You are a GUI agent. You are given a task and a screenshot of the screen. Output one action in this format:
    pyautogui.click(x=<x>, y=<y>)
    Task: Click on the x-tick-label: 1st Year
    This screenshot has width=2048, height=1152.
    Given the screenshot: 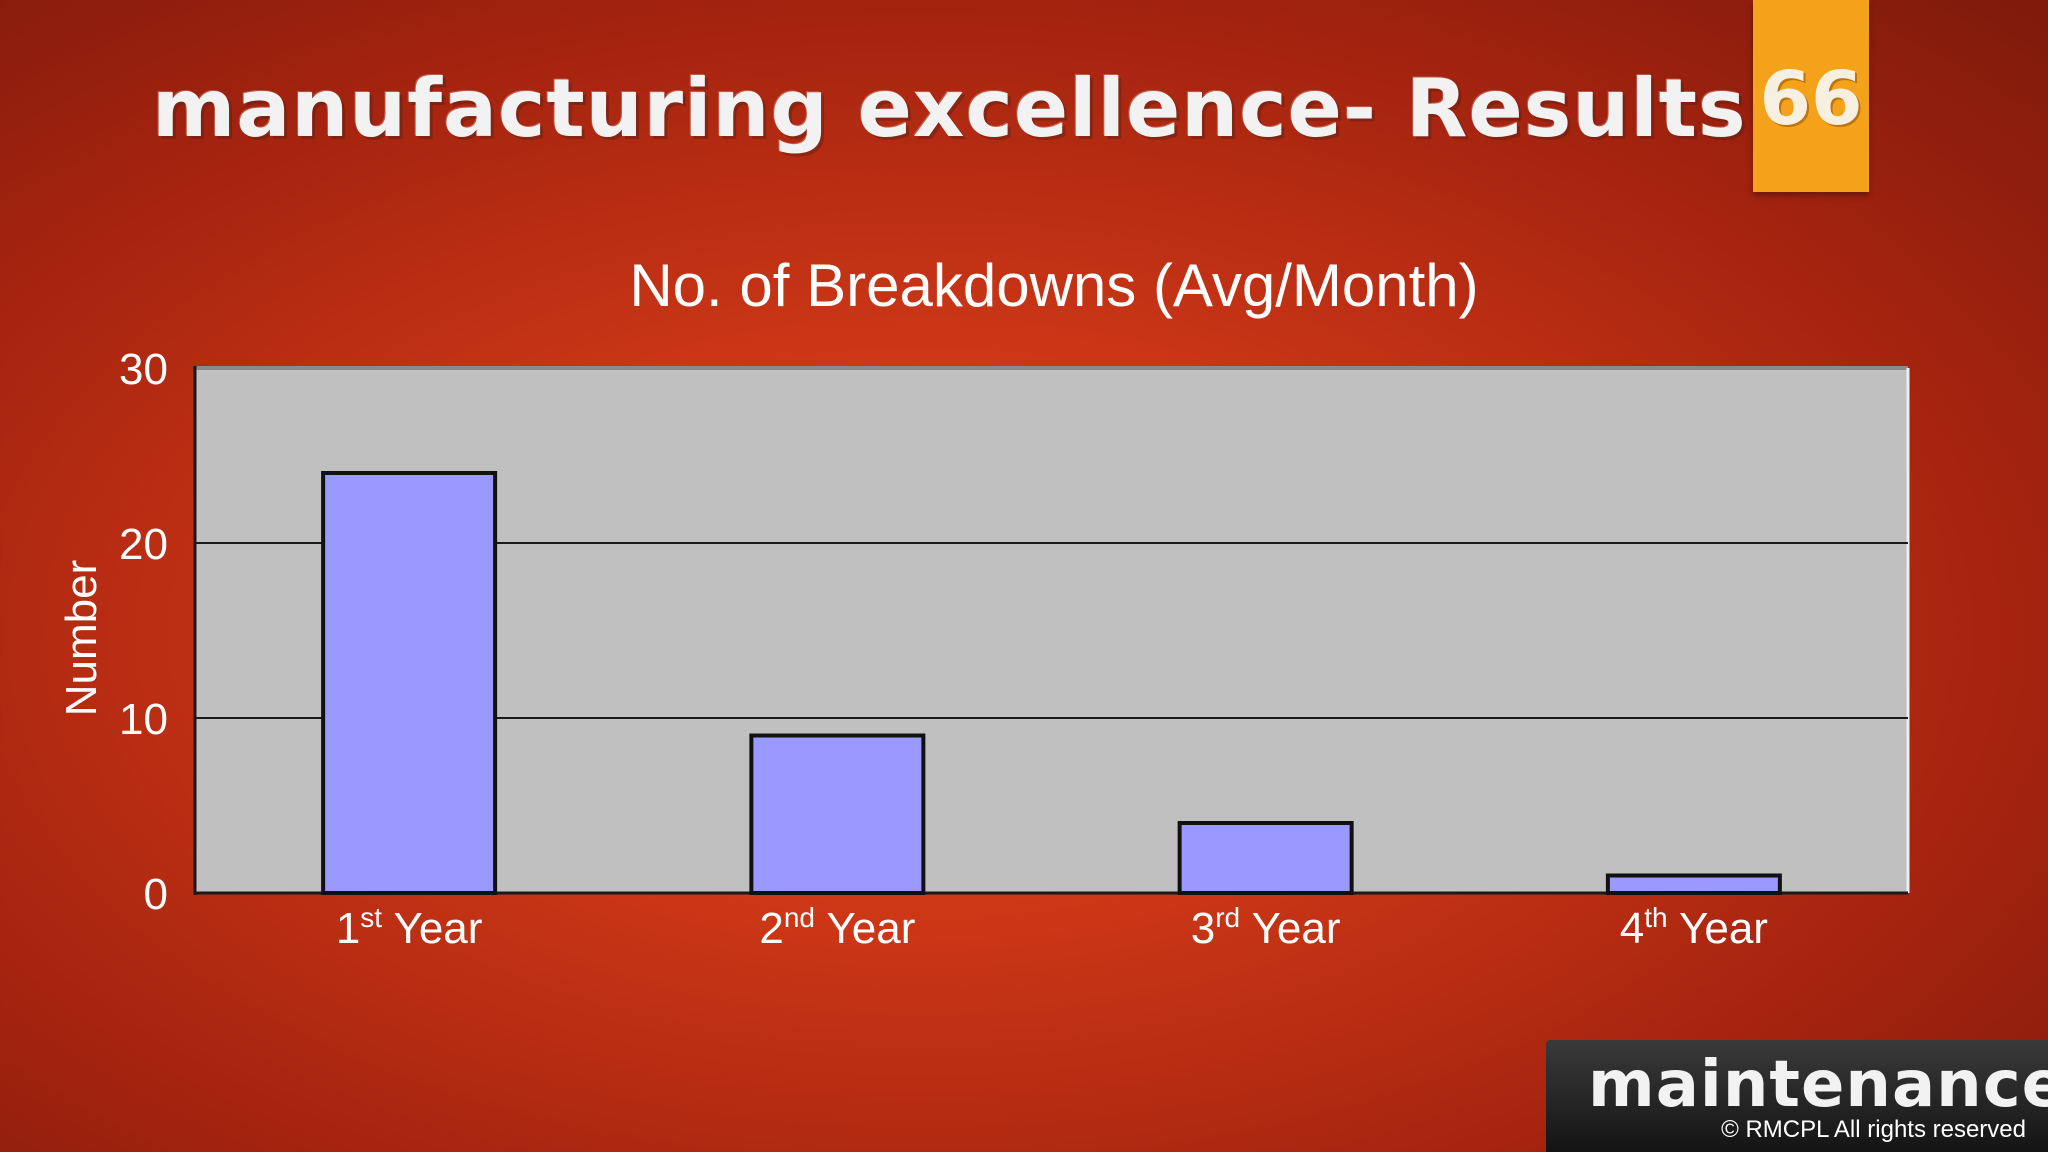 What is the action you would take?
    pyautogui.click(x=409, y=927)
    